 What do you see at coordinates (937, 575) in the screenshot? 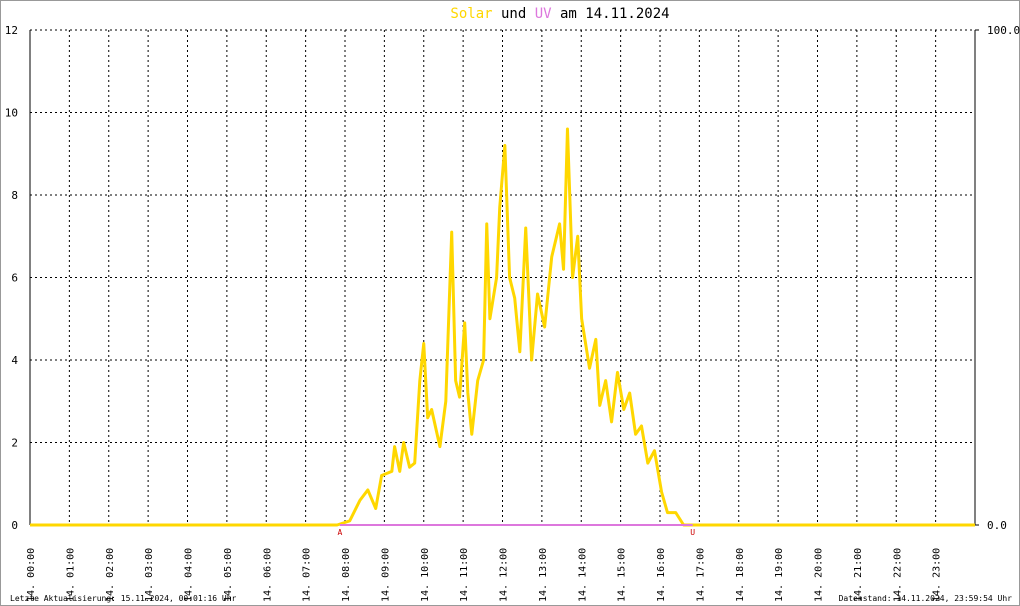
I see `x-tick-label: 14. 23:00` at bounding box center [937, 575].